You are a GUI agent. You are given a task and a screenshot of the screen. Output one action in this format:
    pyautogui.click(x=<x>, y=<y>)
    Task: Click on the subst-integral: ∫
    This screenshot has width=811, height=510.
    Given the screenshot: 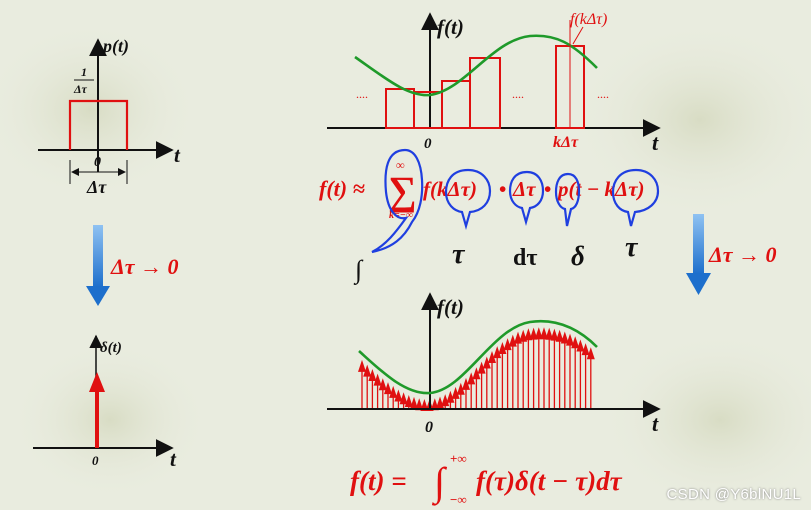 What is the action you would take?
    pyautogui.click(x=358, y=270)
    